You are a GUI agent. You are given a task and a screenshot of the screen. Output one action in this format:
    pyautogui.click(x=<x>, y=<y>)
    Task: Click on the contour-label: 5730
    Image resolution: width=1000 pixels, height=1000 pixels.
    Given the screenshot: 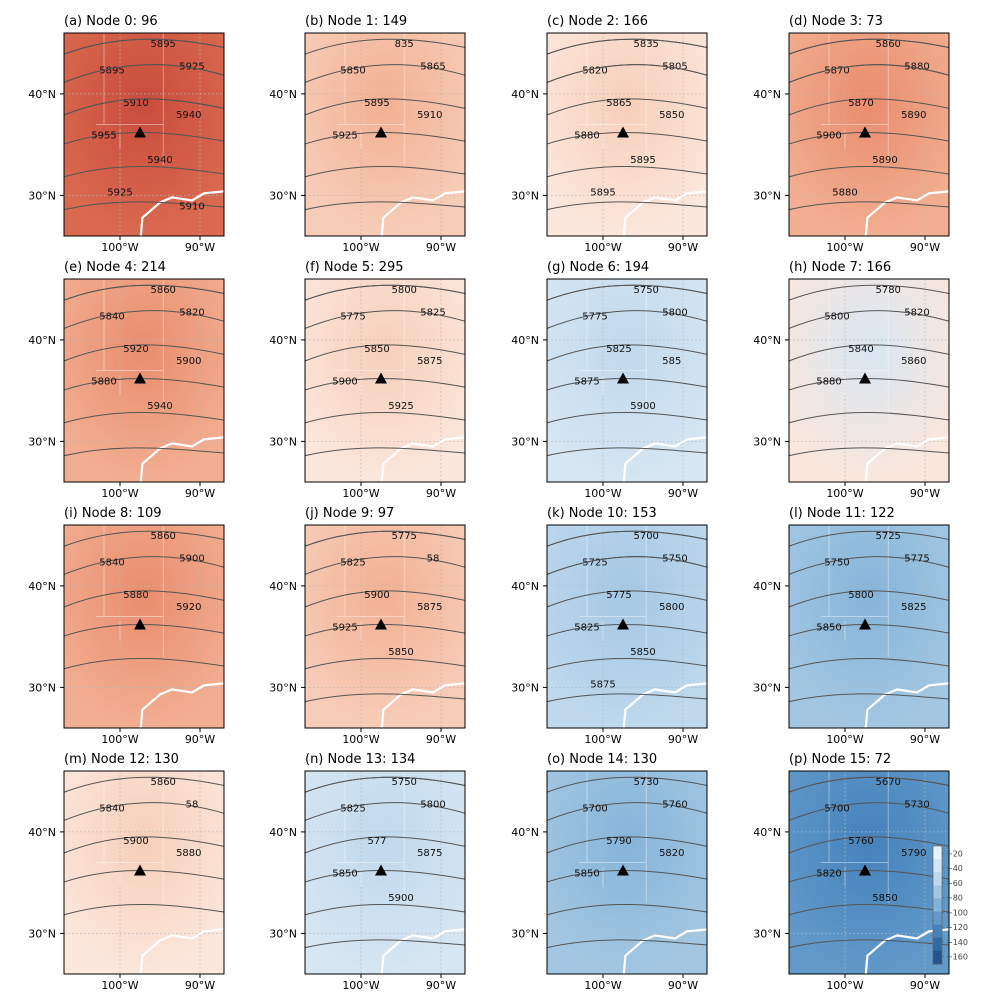 What is the action you would take?
    pyautogui.click(x=916, y=804)
    